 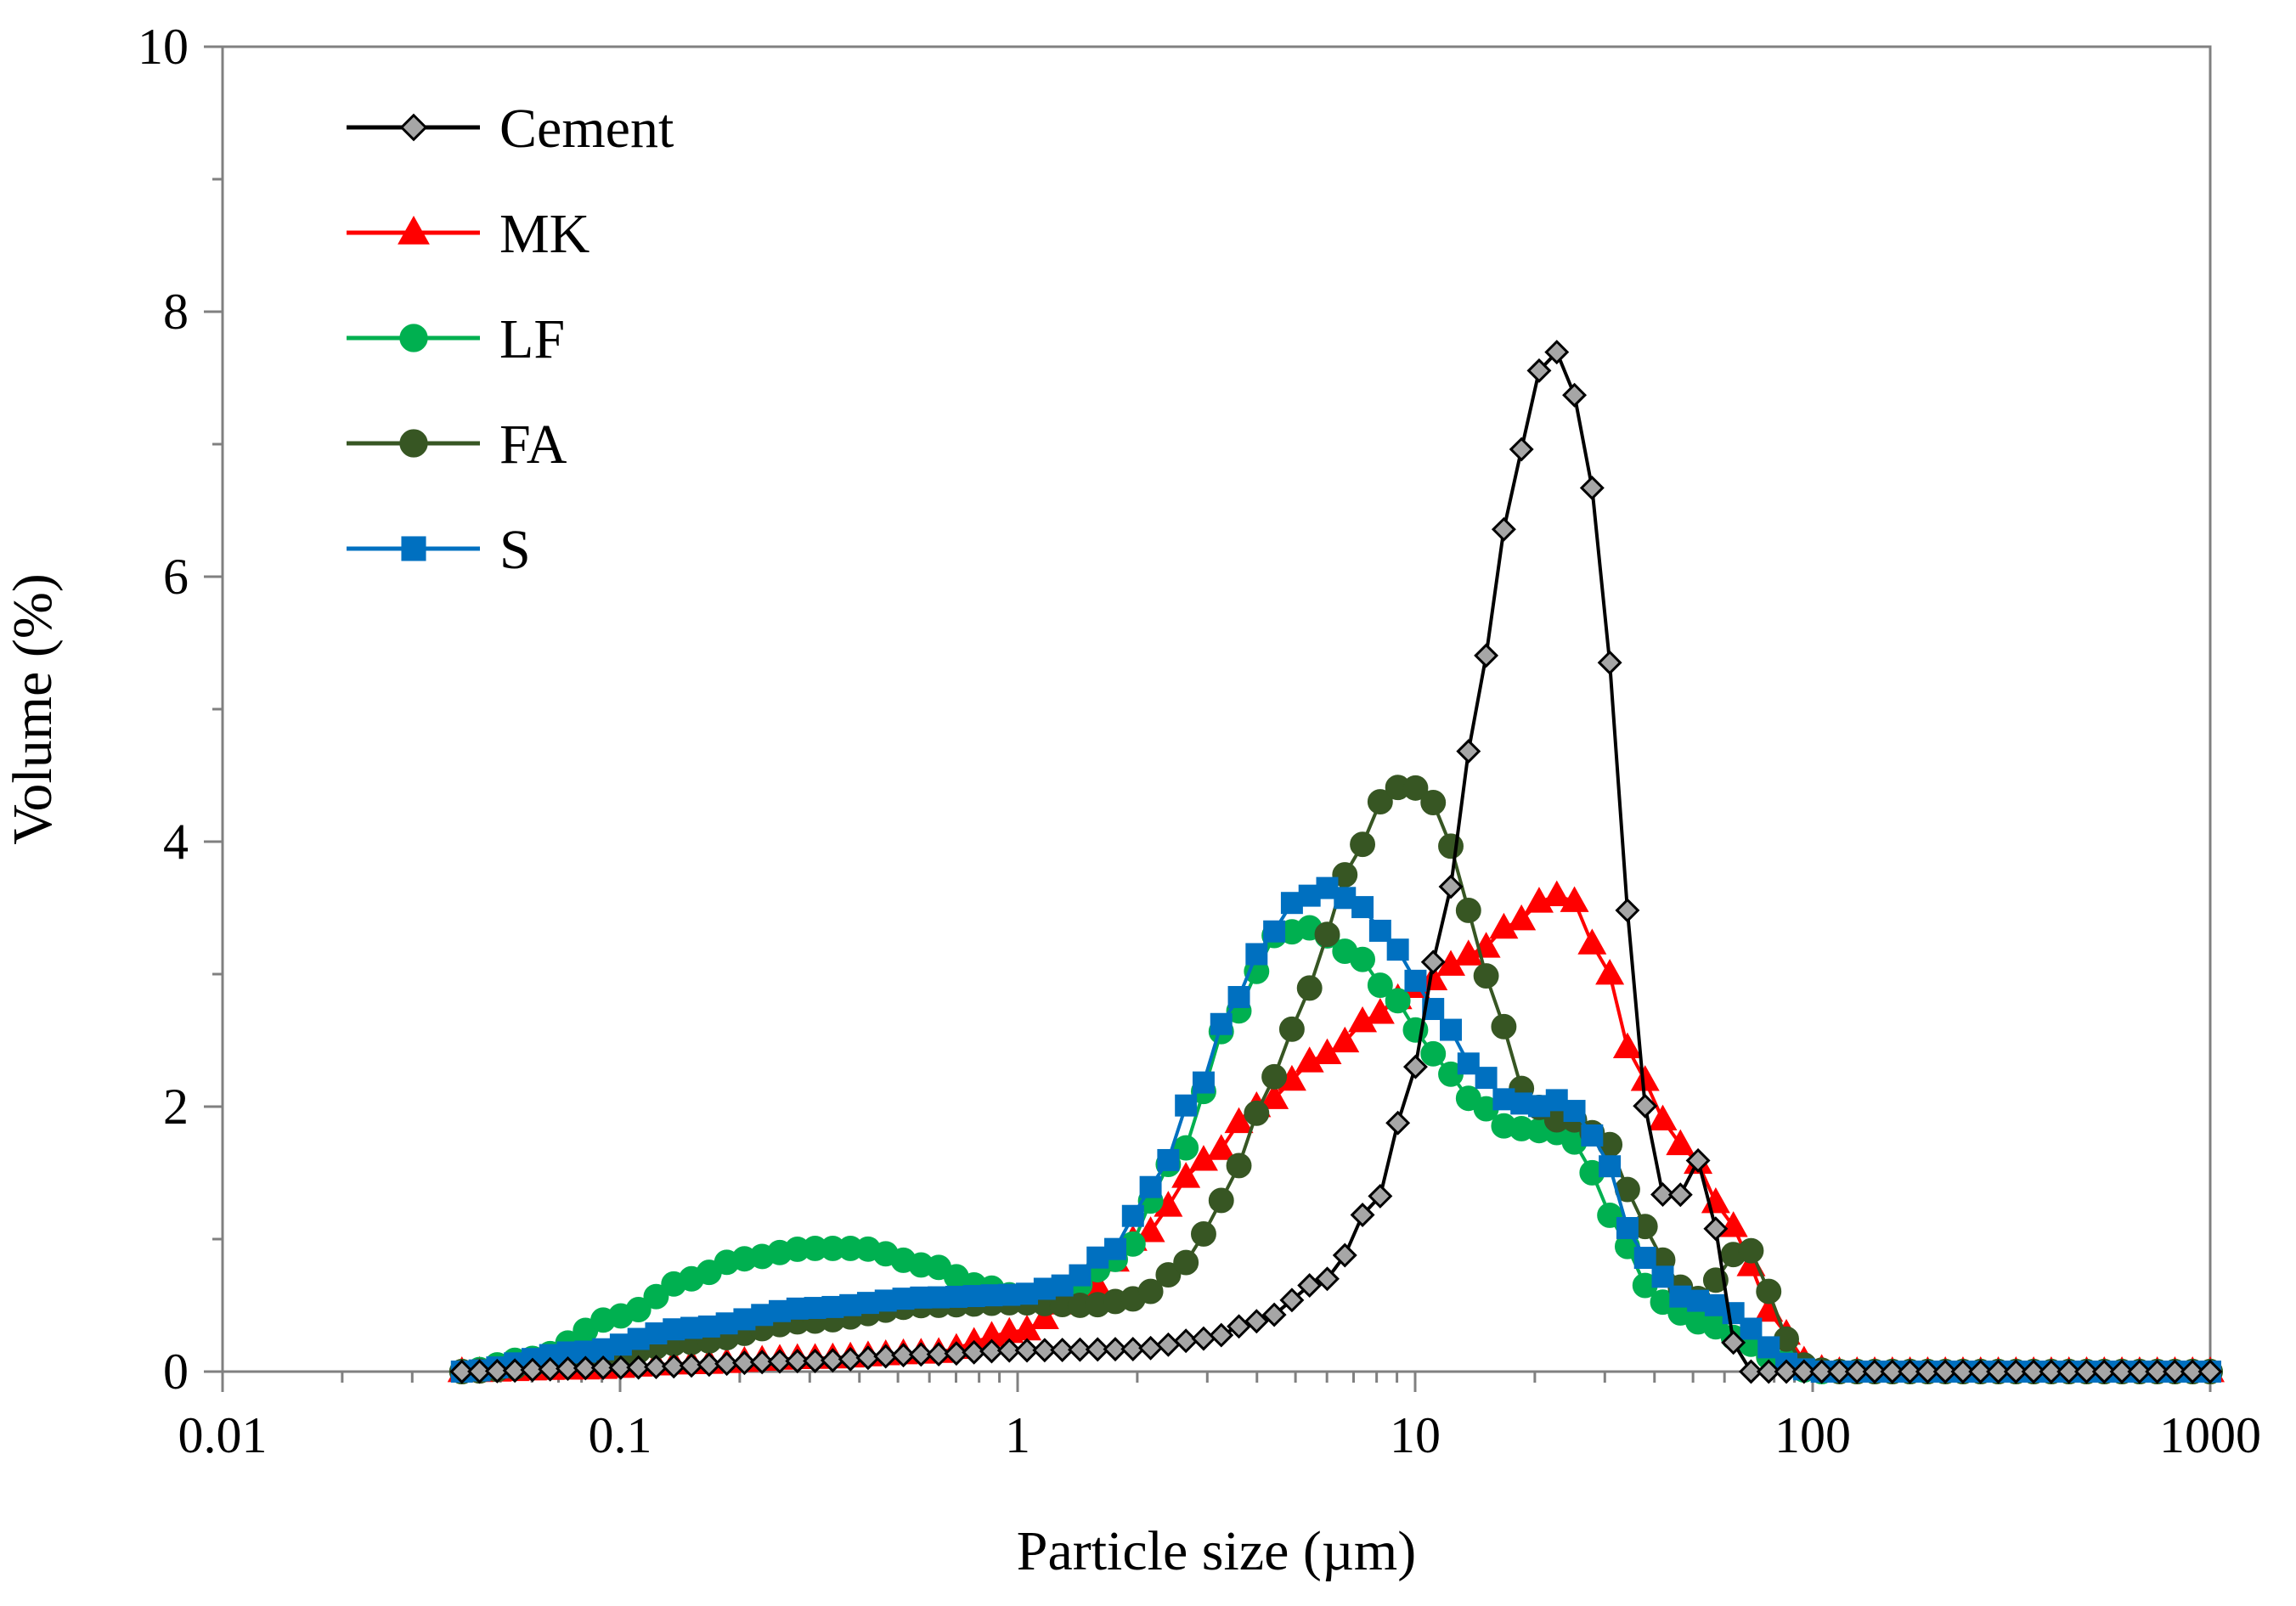 I want to click on legend-label-mk: MK, so click(x=544, y=234).